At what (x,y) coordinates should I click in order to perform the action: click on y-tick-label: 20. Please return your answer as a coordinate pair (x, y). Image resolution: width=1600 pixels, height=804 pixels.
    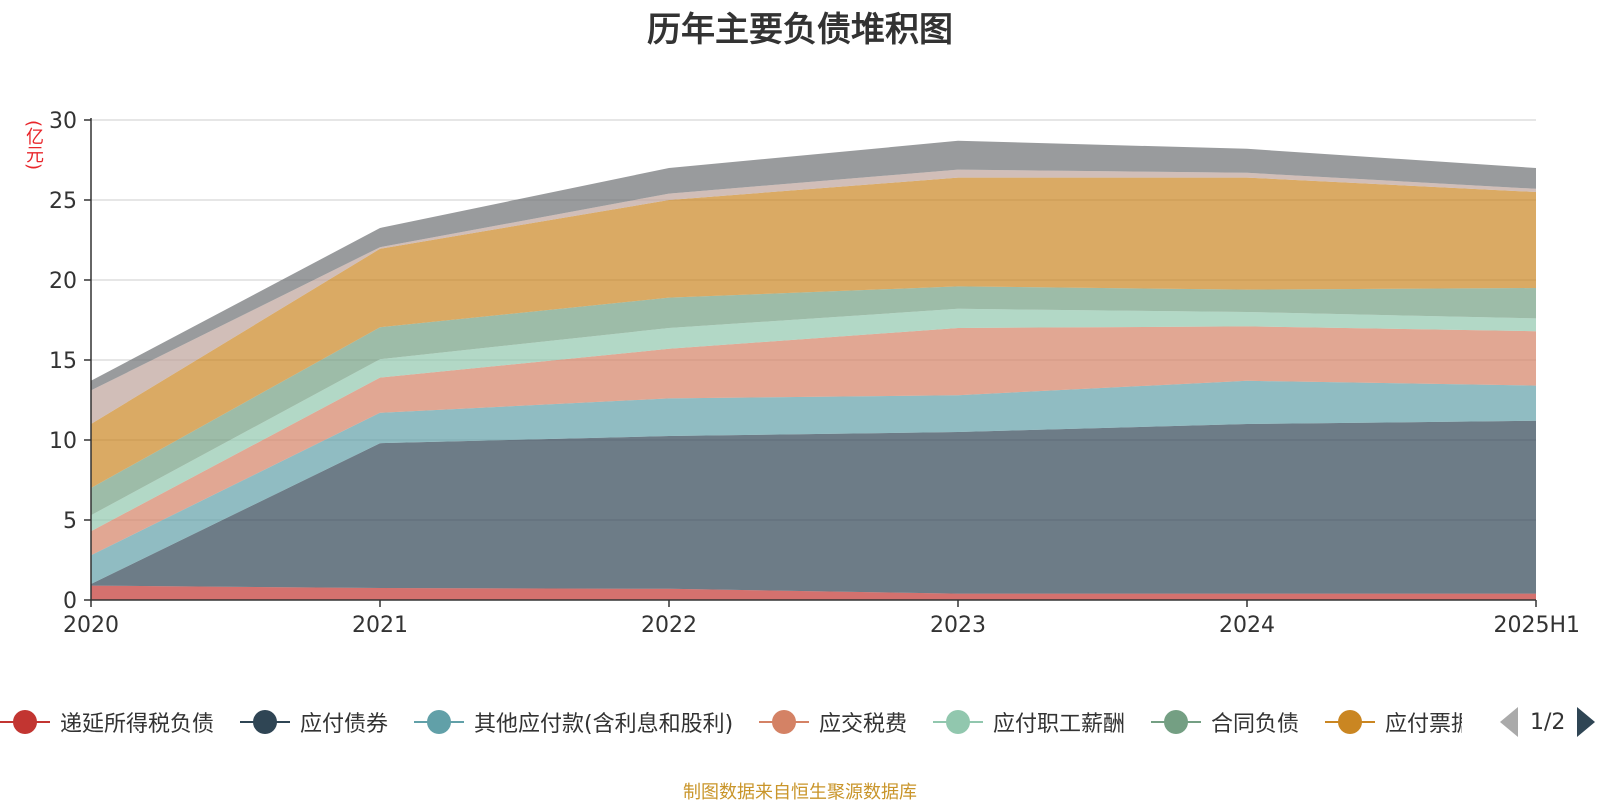
    Looking at the image, I should click on (63, 281).